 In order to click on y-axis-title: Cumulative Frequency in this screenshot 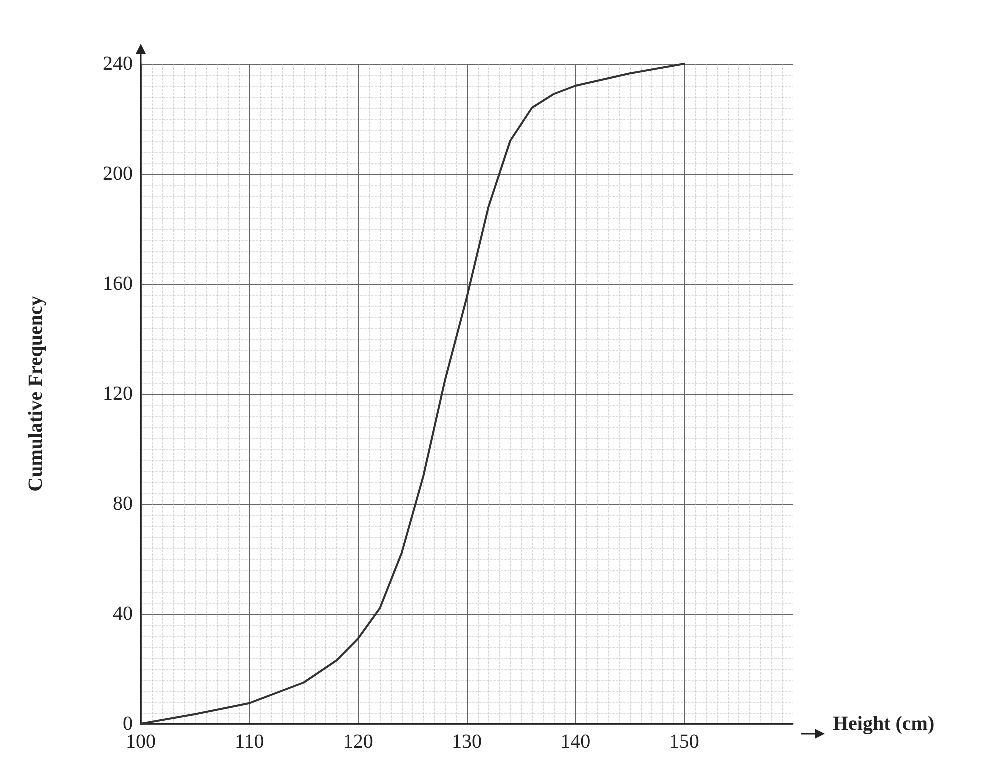, I will do `click(36, 394)`.